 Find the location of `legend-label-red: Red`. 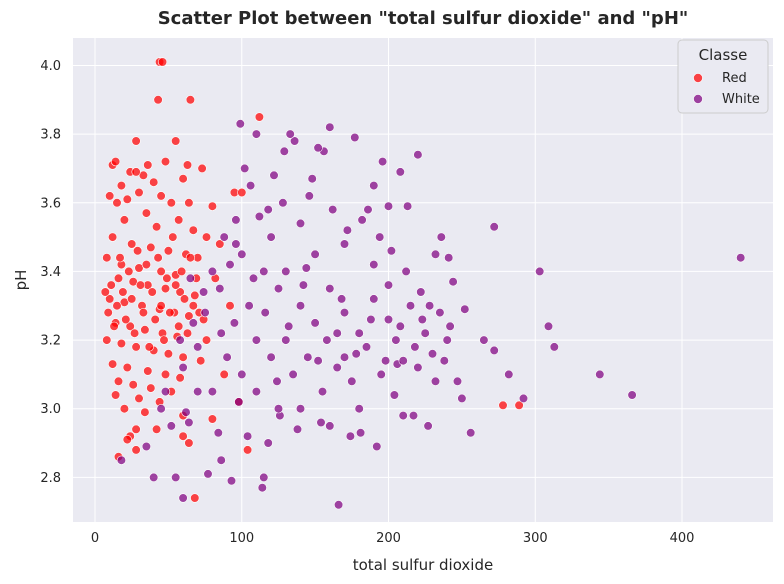

legend-label-red: Red is located at coordinates (734, 78).